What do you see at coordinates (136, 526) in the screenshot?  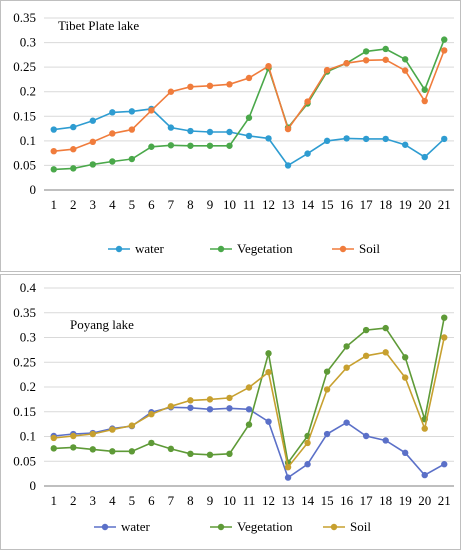 I see `legend-label-water: water` at bounding box center [136, 526].